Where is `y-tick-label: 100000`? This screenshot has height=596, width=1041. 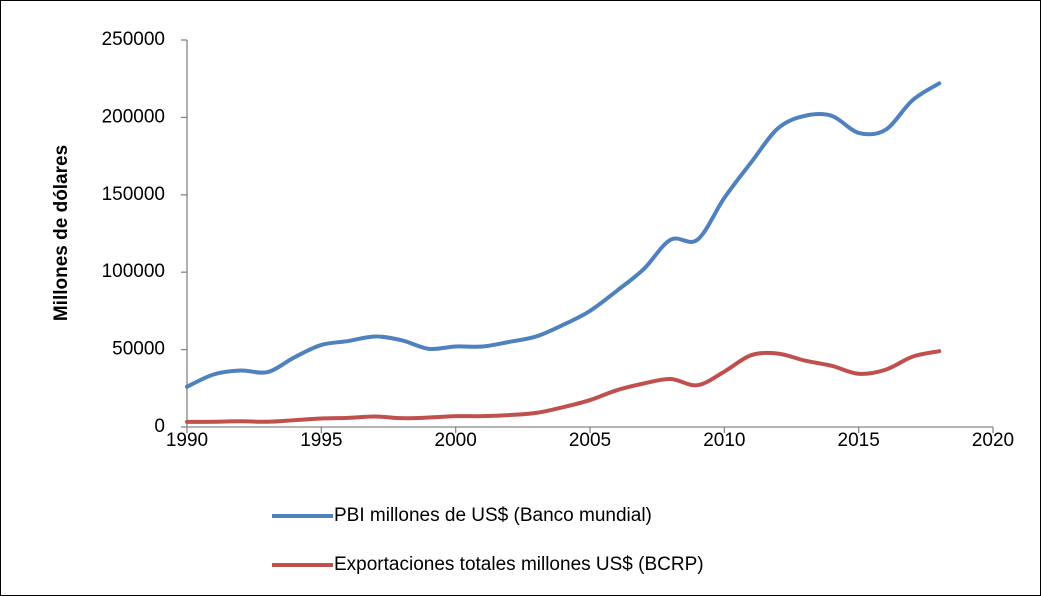
y-tick-label: 100000 is located at coordinates (133, 271).